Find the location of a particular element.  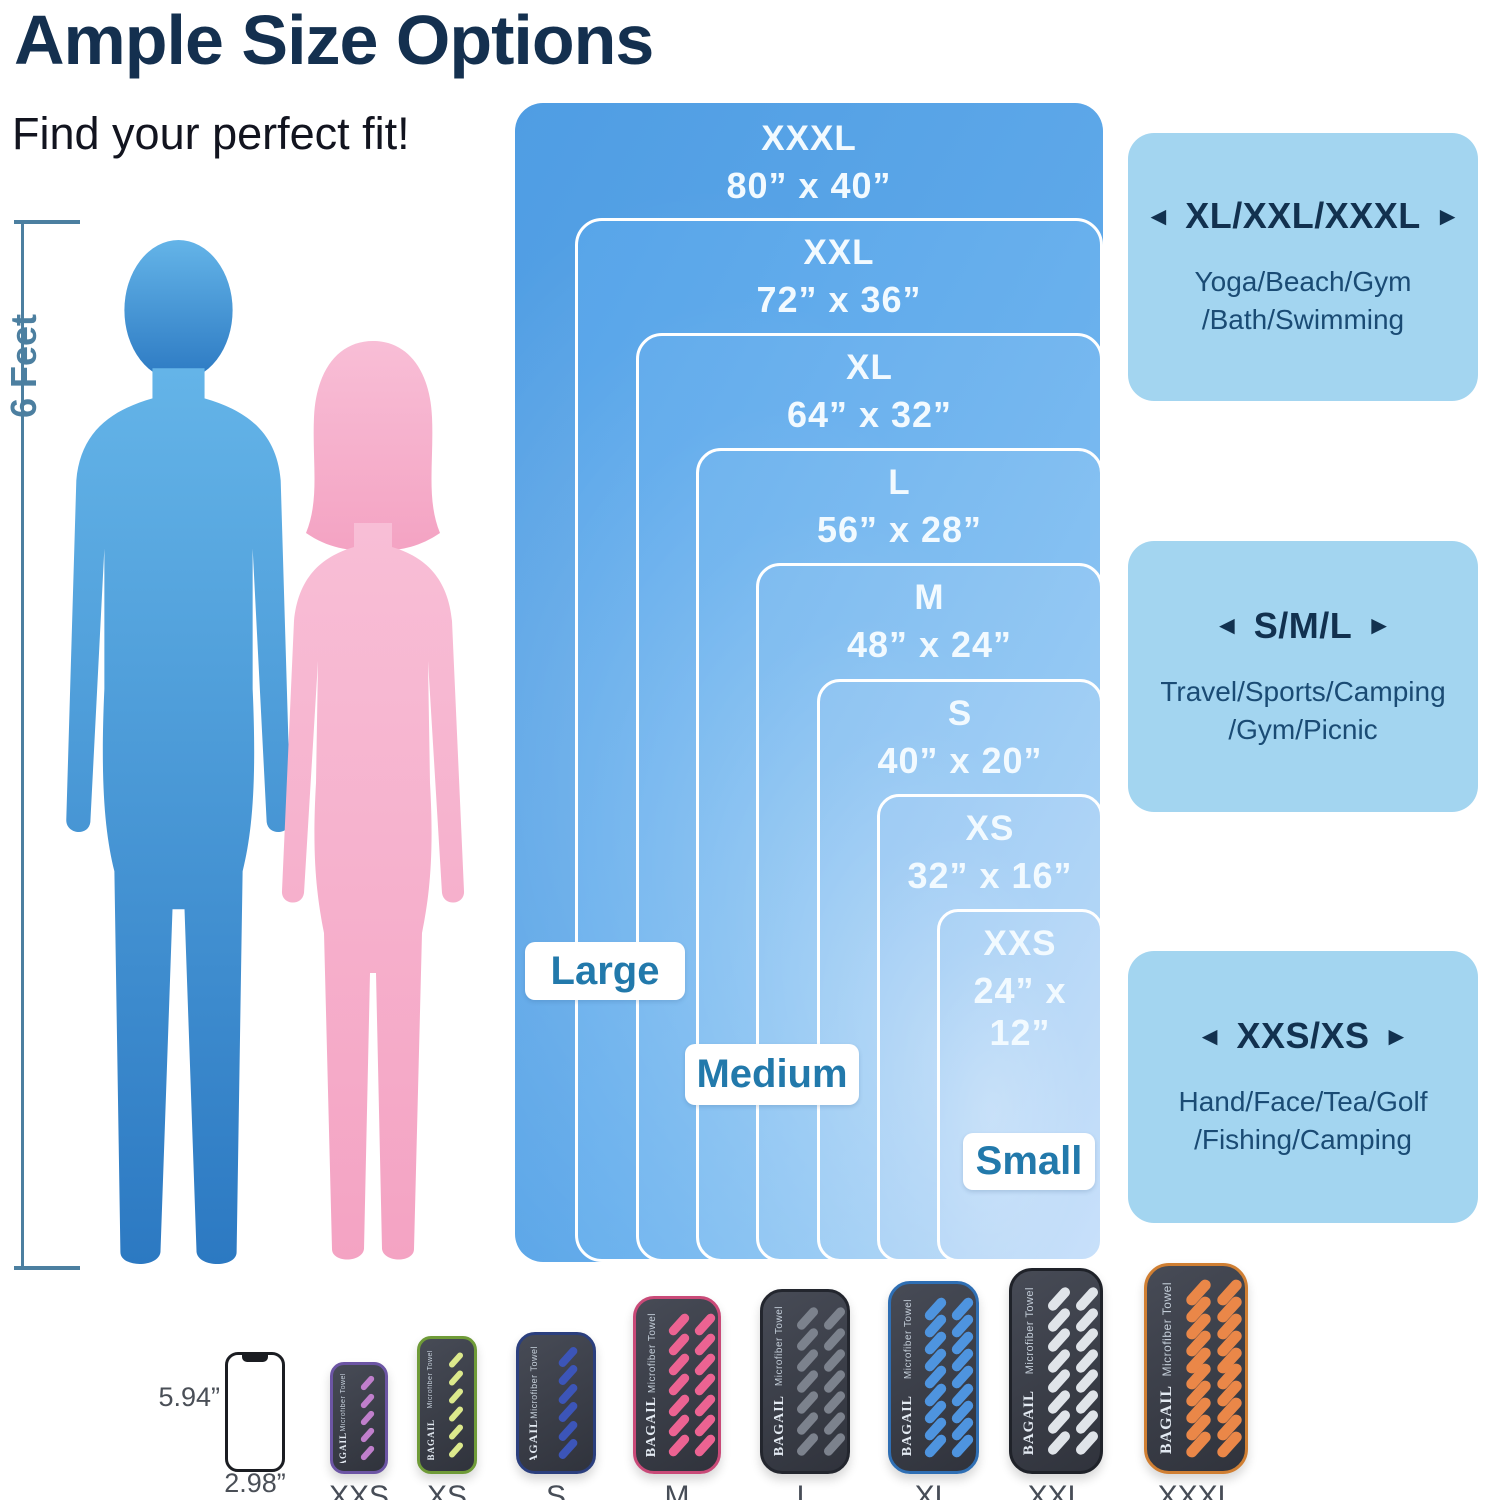

towel-pouch-s: Microfiber Towel BAGAIL is located at coordinates (556, 1403).